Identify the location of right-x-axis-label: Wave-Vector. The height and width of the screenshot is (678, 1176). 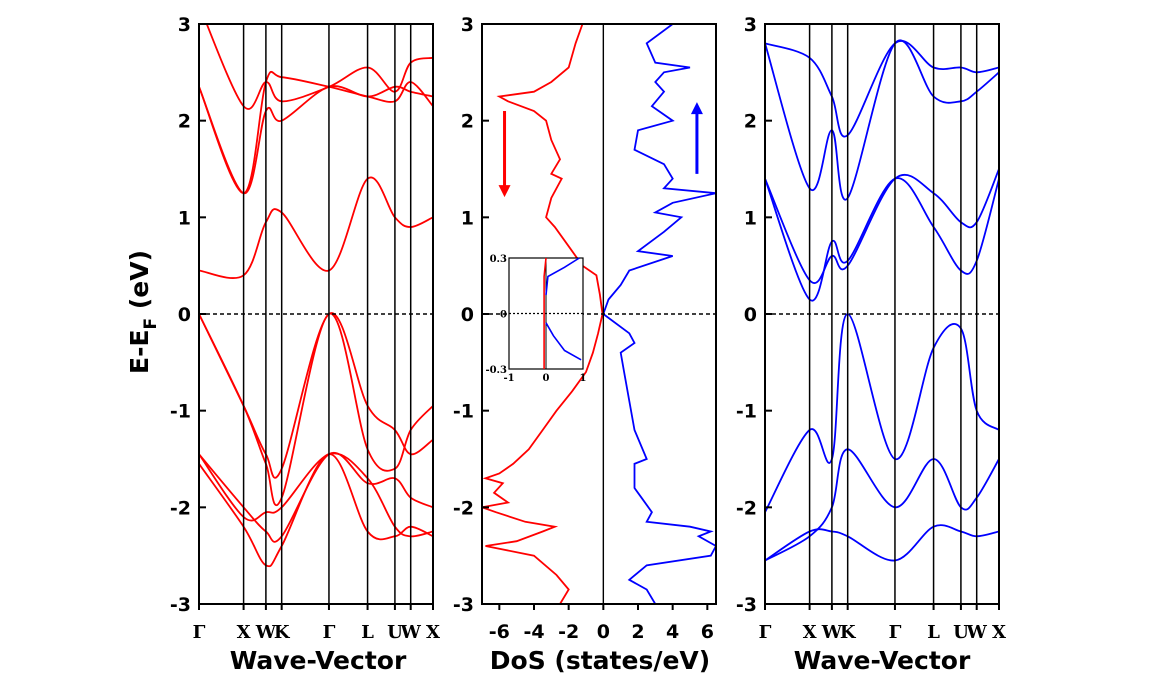
(882, 660).